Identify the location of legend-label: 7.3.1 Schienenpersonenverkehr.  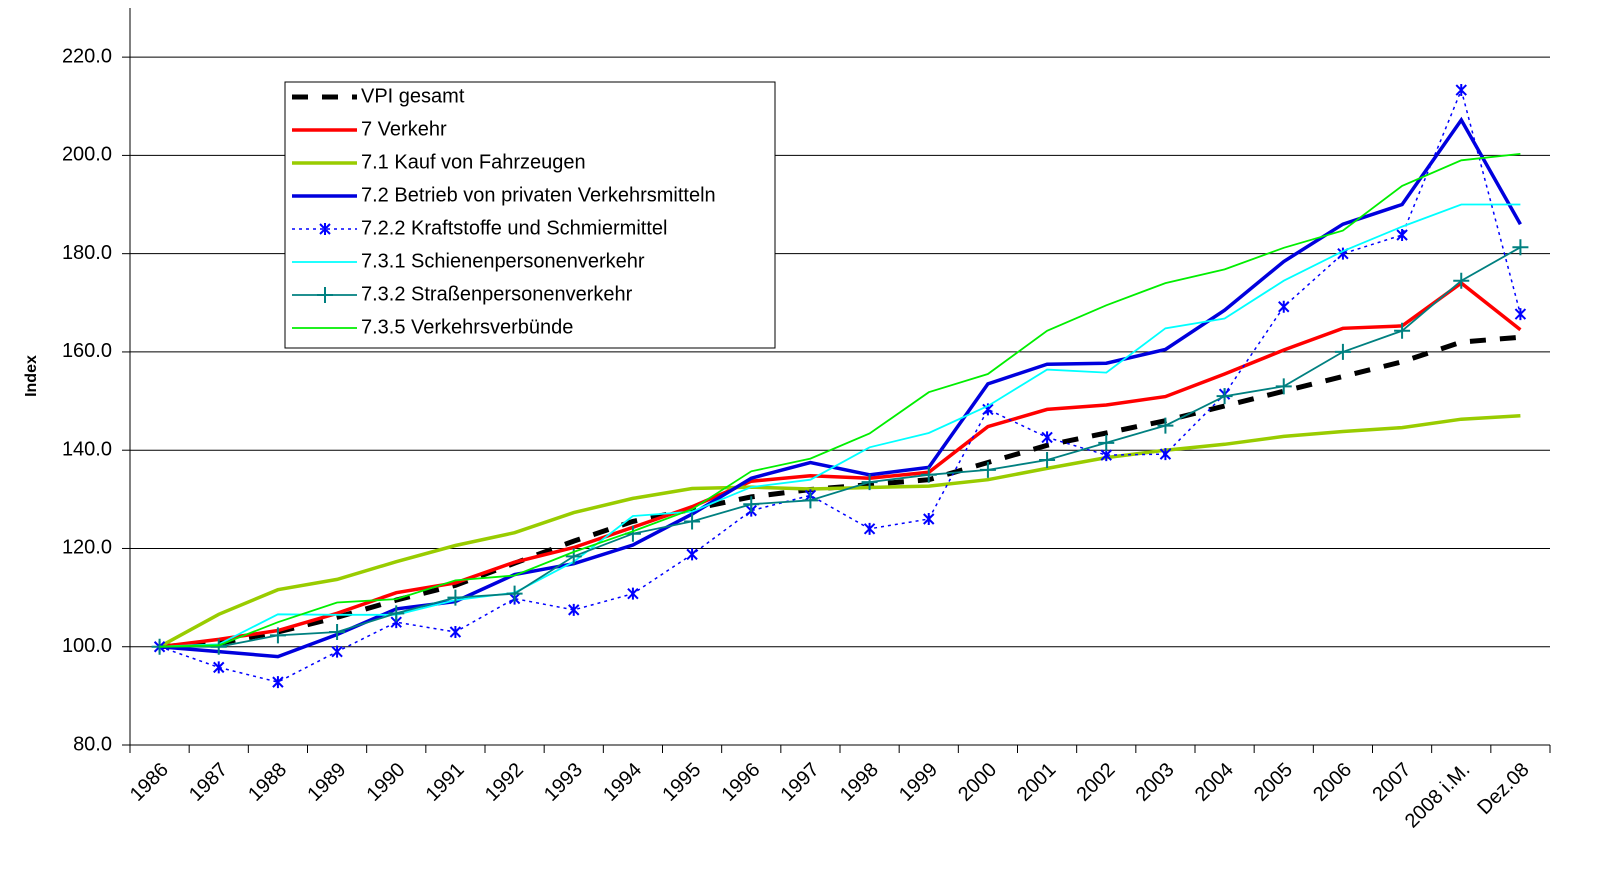
(503, 261).